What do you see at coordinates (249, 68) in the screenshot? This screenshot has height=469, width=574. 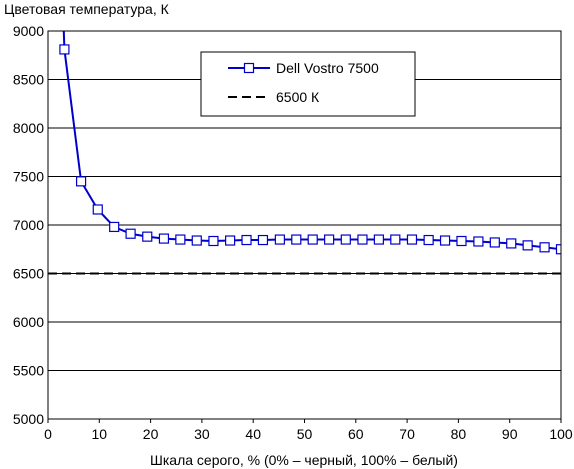 I see `legend-marker-dell` at bounding box center [249, 68].